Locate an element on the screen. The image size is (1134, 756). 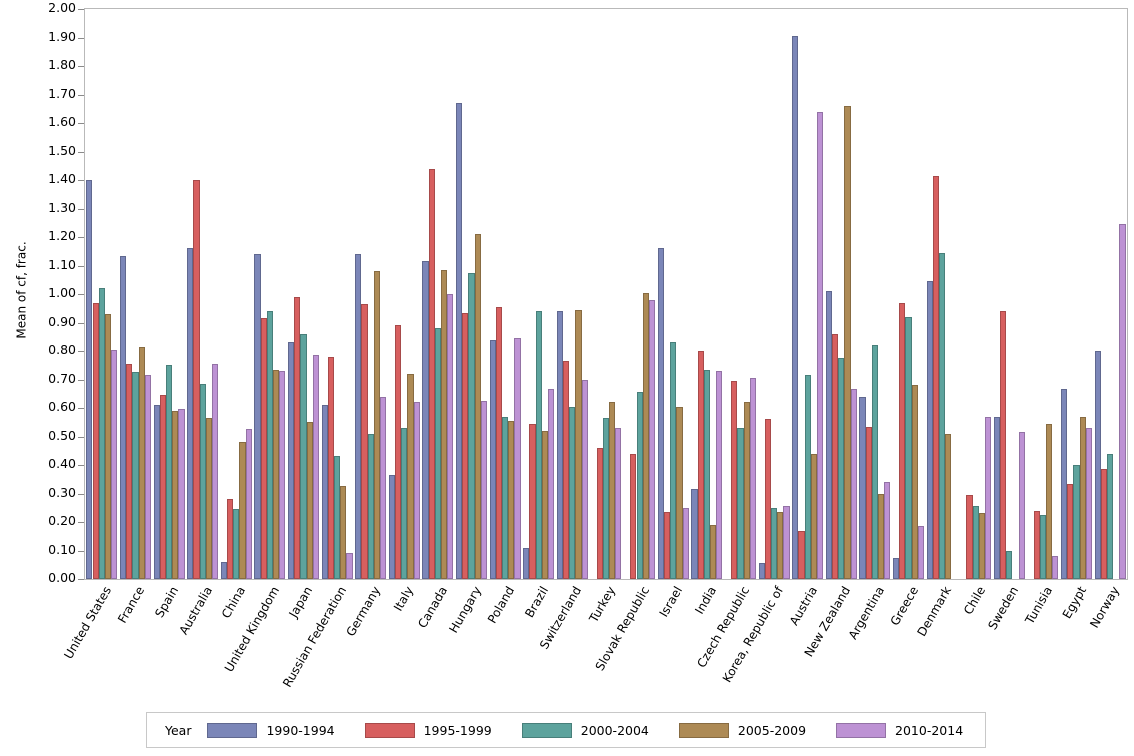
legend-item: 2005-2009 is located at coordinates (742, 730).